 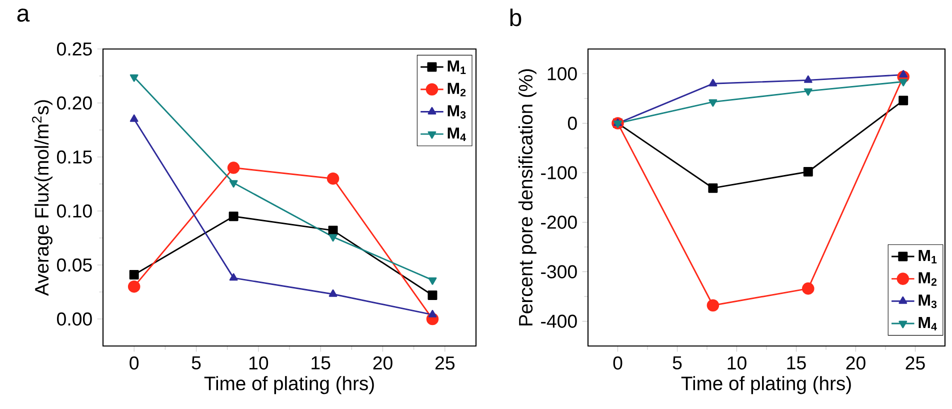 I want to click on y-tick-label: -300, so click(x=559, y=271).